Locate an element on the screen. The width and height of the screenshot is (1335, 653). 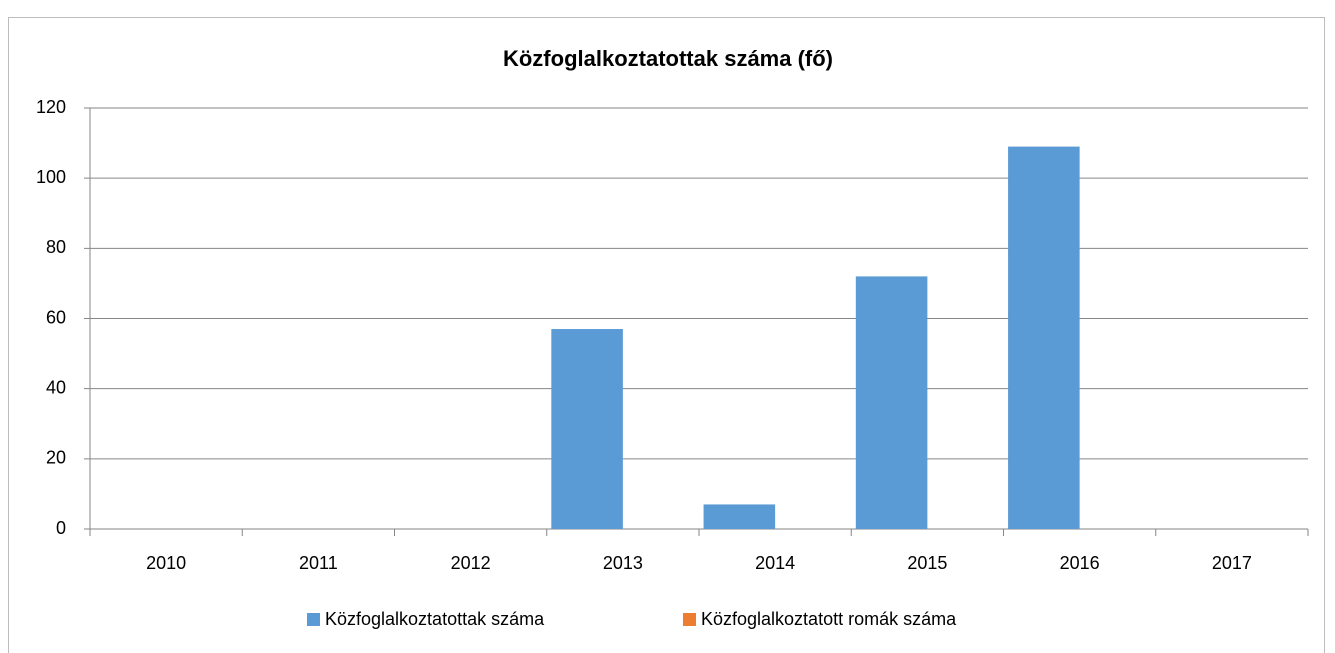
y-tick-label: 60 is located at coordinates (56, 317).